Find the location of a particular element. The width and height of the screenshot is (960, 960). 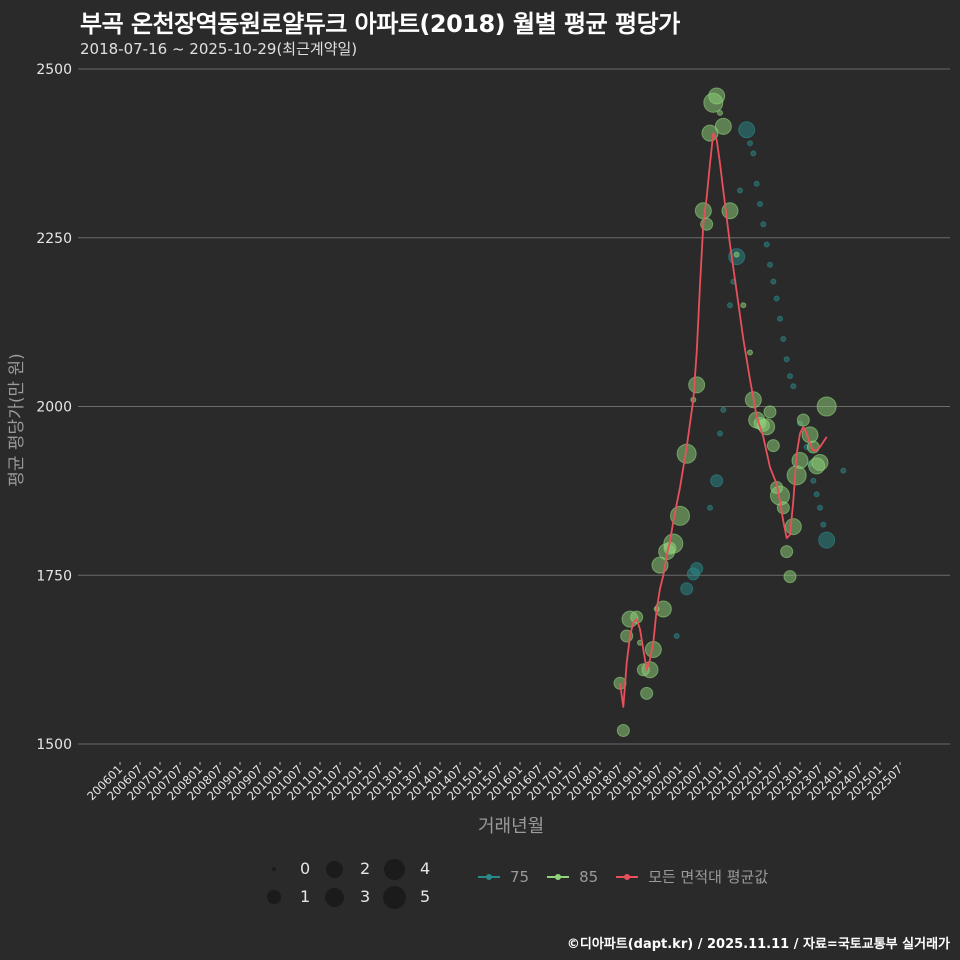

size-legend-label: 1 is located at coordinates (305, 896).